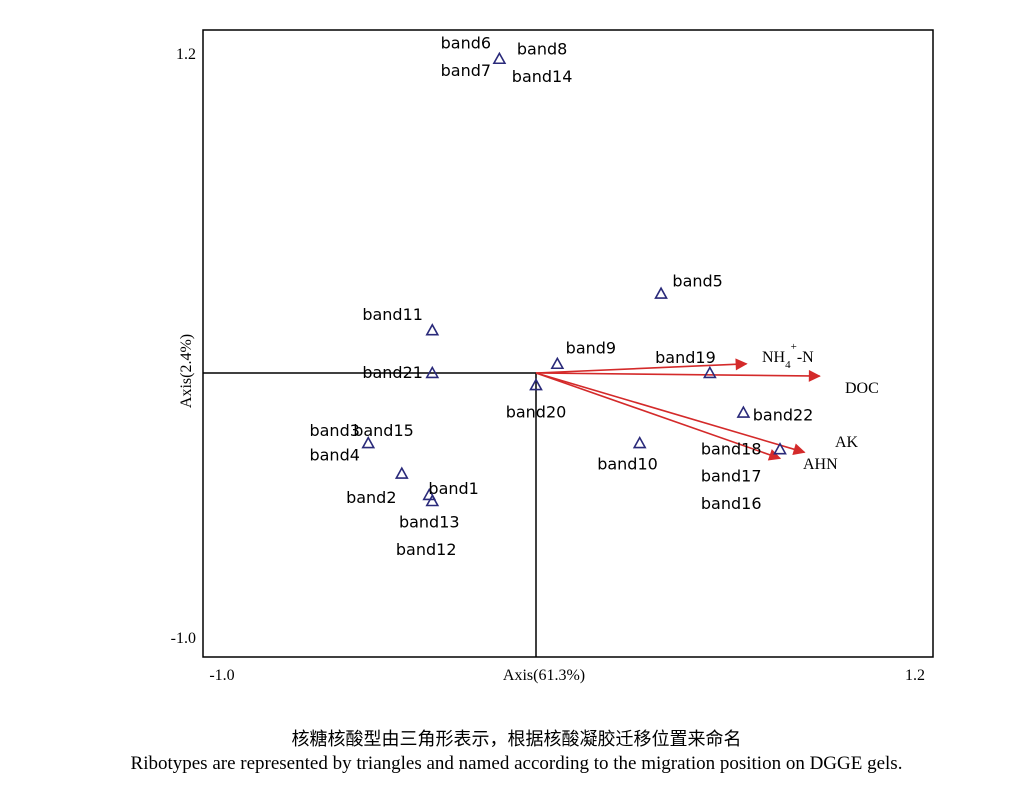  I want to click on env-arrow-label-part: -N, so click(805, 357).